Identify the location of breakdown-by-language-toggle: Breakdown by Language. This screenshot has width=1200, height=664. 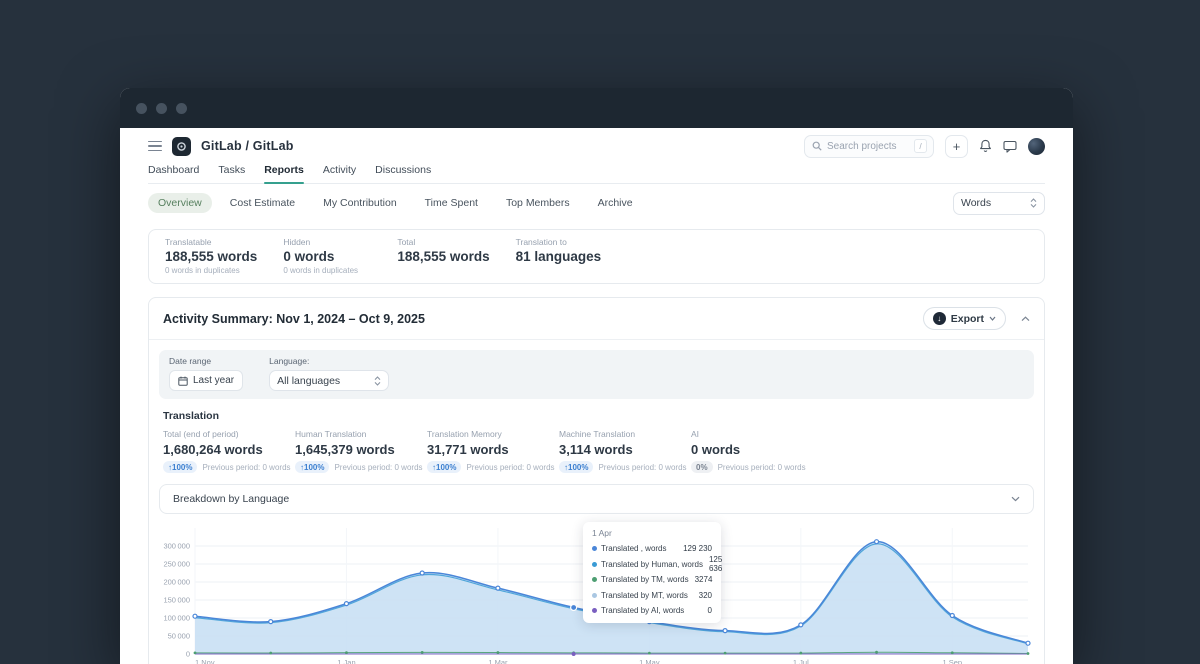
(596, 499).